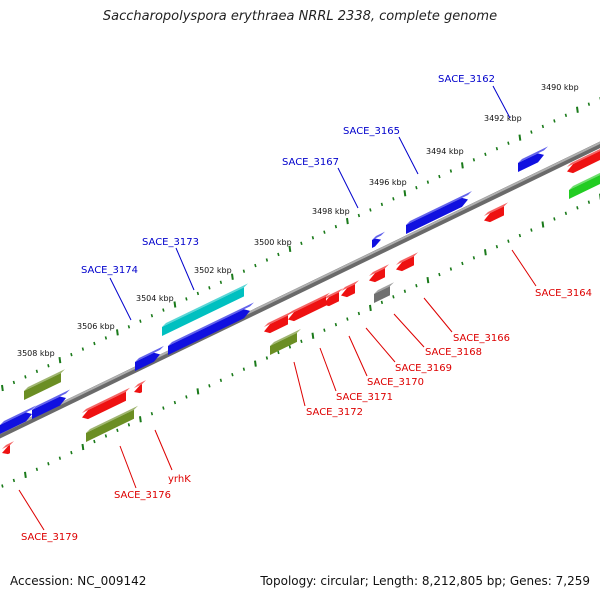 This screenshot has width=600, height=600. What do you see at coordinates (78, 581) in the screenshot?
I see `accession-text: Accession: NC_009142` at bounding box center [78, 581].